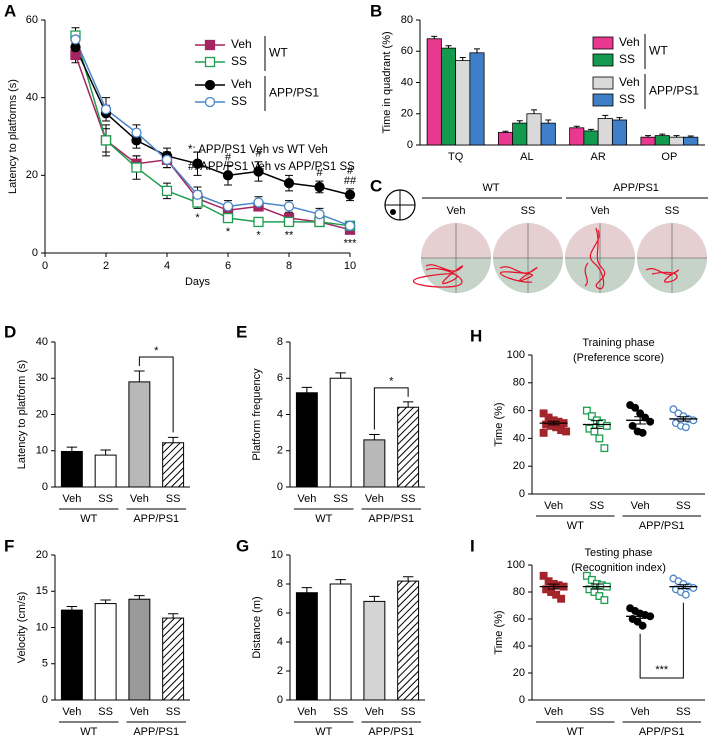  What do you see at coordinates (627, 99) in the screenshot?
I see `legend-label: SS` at bounding box center [627, 99].